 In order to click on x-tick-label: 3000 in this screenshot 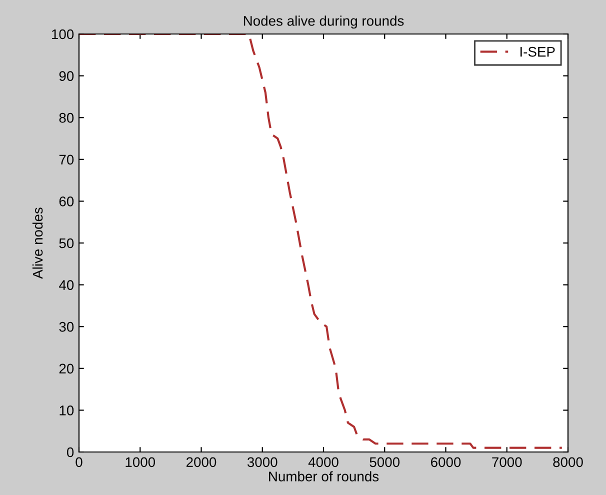, I will do `click(262, 462)`.